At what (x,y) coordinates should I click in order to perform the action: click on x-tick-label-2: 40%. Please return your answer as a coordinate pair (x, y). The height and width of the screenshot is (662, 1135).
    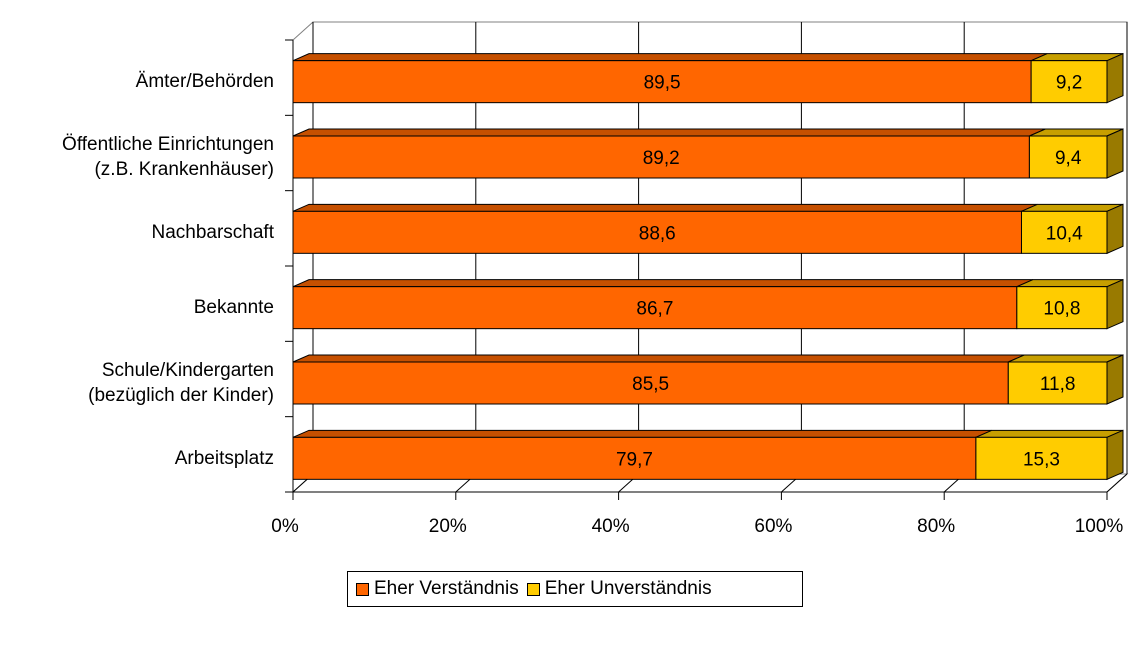
    Looking at the image, I should click on (610, 526).